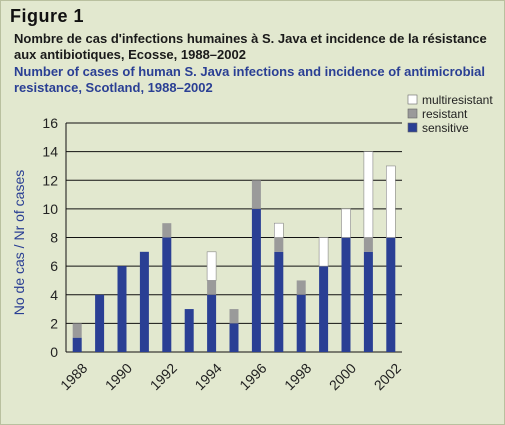 Image resolution: width=505 pixels, height=425 pixels. Describe the element at coordinates (342, 376) in the screenshot. I see `x-tick-label: 2000` at that location.